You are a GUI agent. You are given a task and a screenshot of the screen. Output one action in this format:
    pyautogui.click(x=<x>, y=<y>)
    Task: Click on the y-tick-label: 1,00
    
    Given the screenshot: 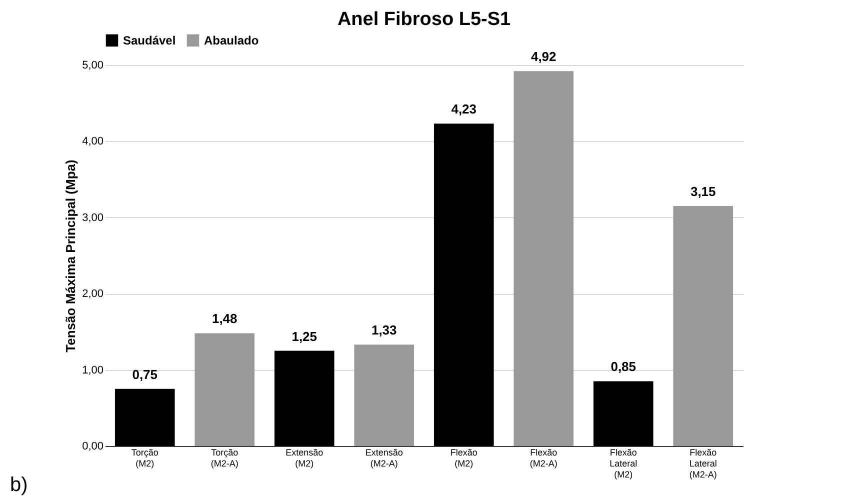 What is the action you would take?
    pyautogui.click(x=93, y=370)
    